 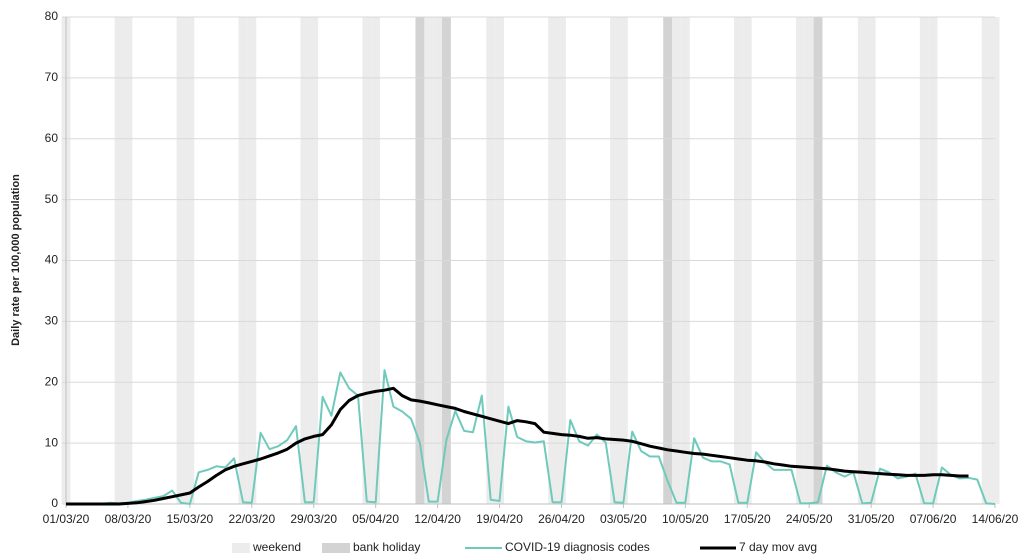 I want to click on x-tick-label: 14/06/20, so click(x=995, y=519).